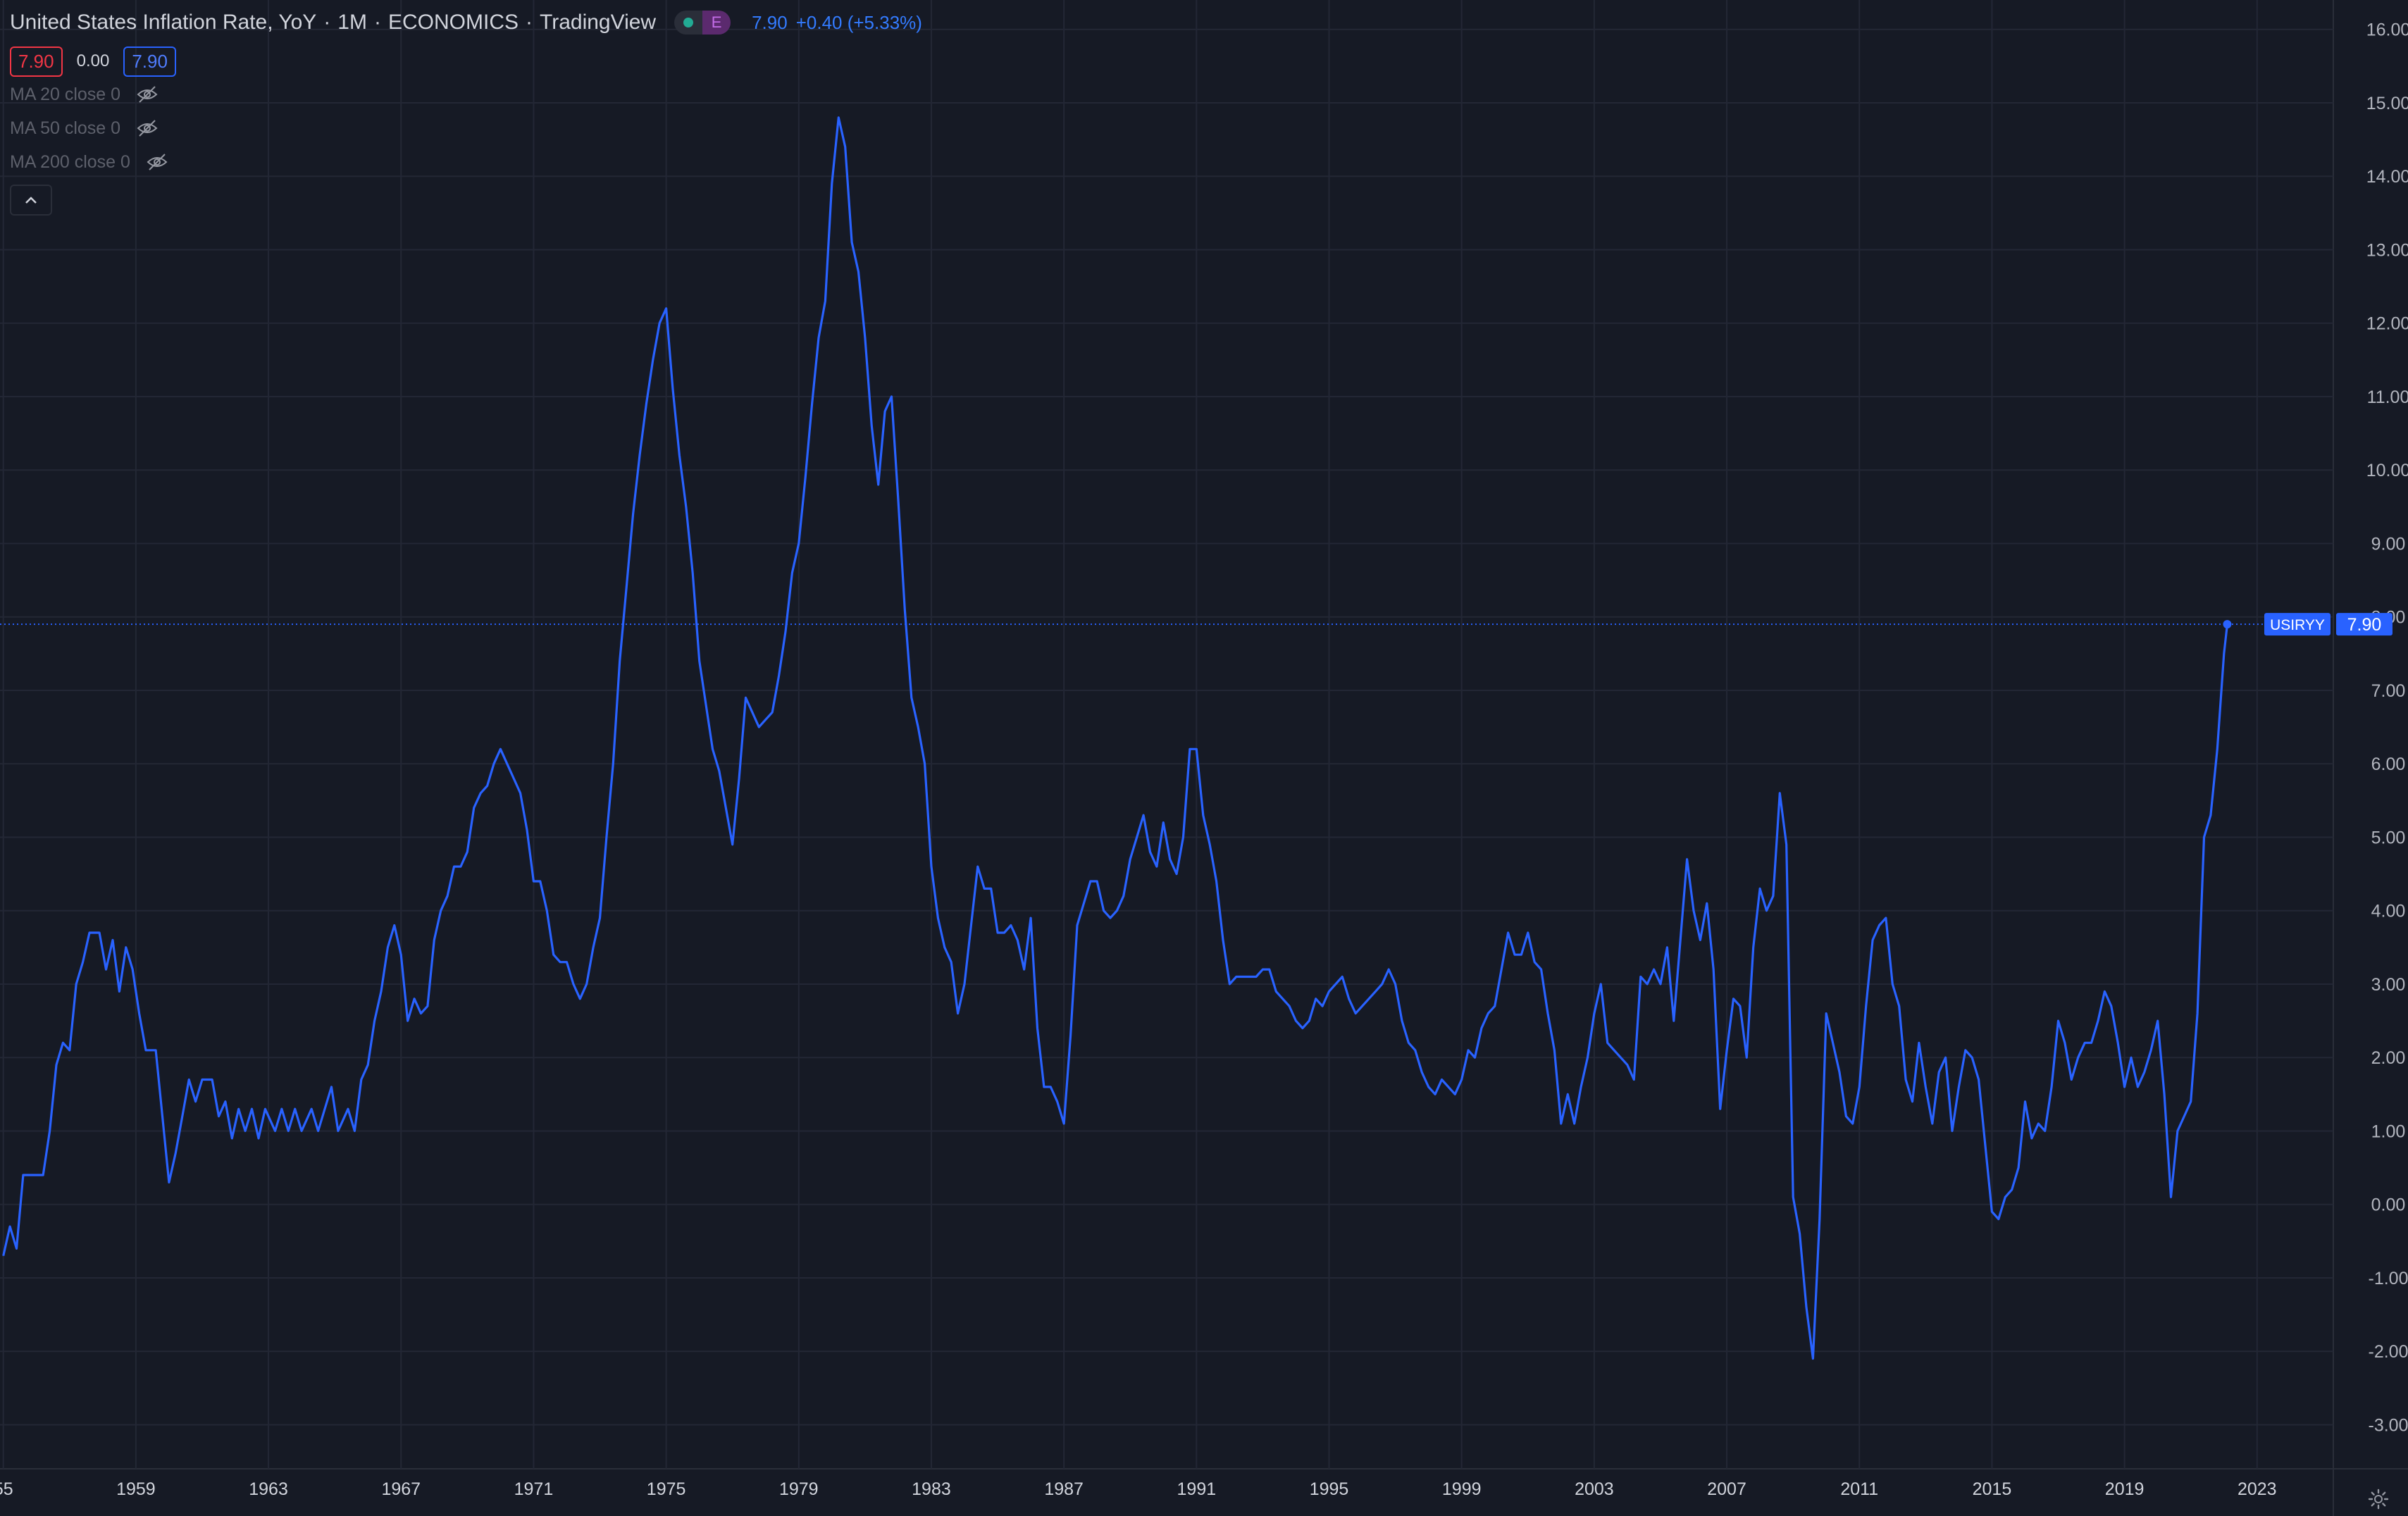  I want to click on y-tick-label: 1.00, so click(2388, 1131).